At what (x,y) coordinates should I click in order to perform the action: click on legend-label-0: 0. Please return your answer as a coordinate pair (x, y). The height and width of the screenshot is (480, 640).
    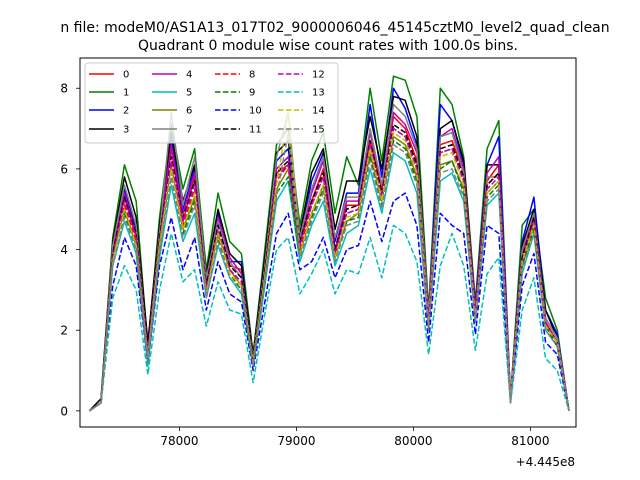
    Looking at the image, I should click on (126, 75).